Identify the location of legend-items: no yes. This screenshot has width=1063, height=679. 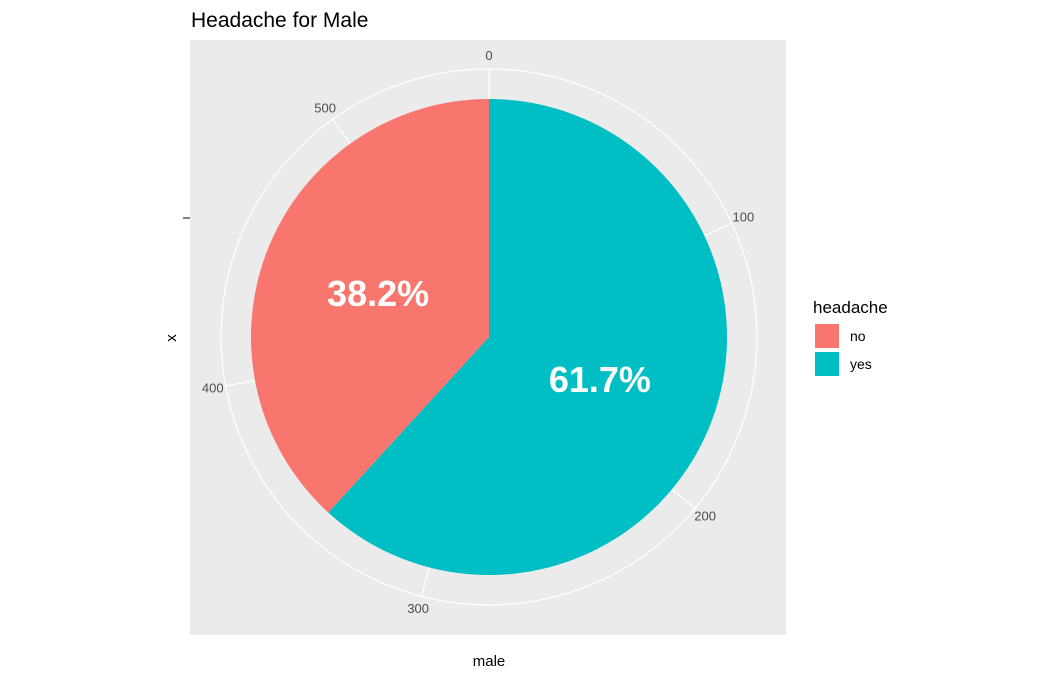
(843, 350).